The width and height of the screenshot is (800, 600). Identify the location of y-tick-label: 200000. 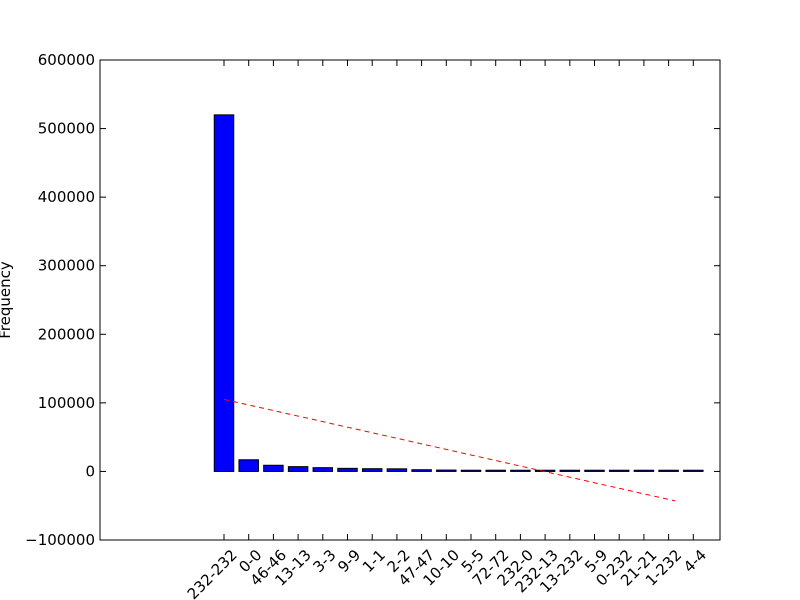
(66, 334).